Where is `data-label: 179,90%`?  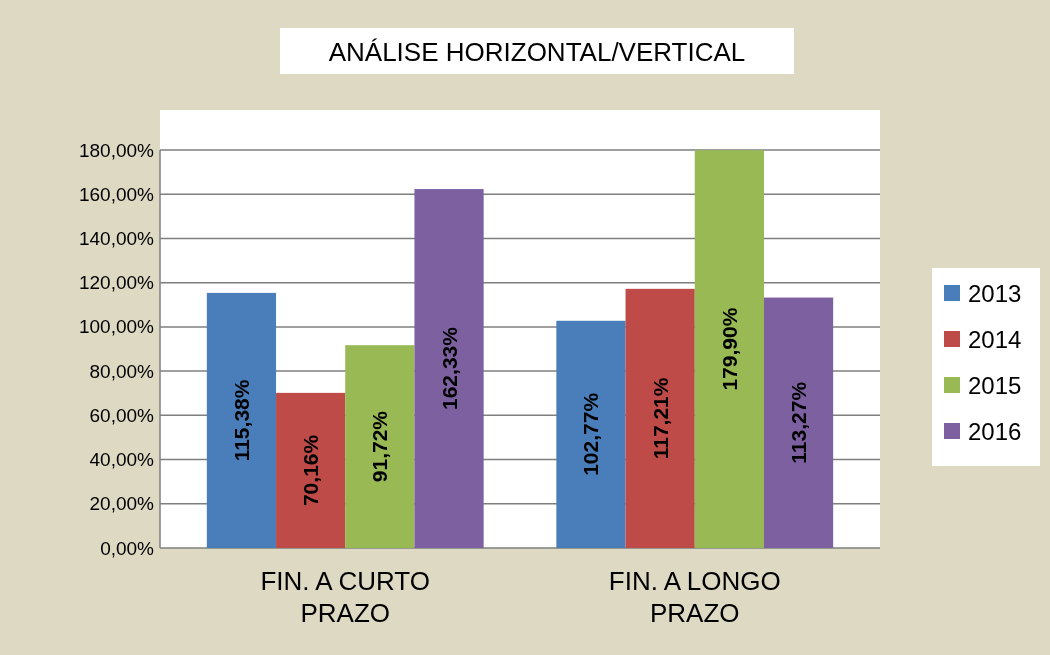
data-label: 179,90% is located at coordinates (729, 349).